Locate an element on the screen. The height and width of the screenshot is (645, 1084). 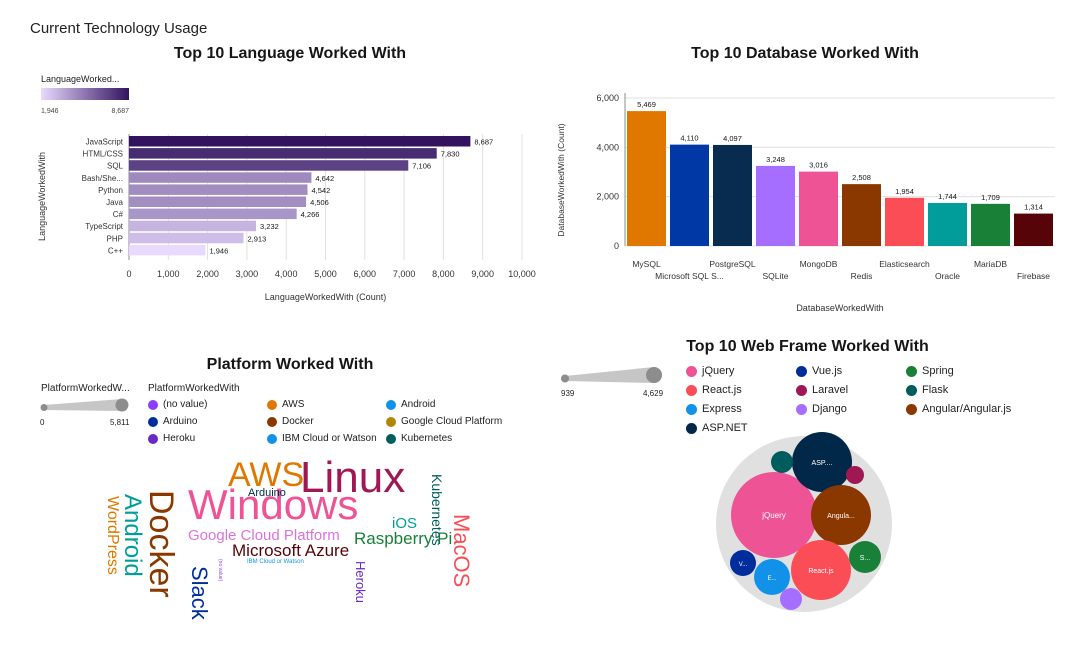
language-category-label: C# is located at coordinates (118, 214).